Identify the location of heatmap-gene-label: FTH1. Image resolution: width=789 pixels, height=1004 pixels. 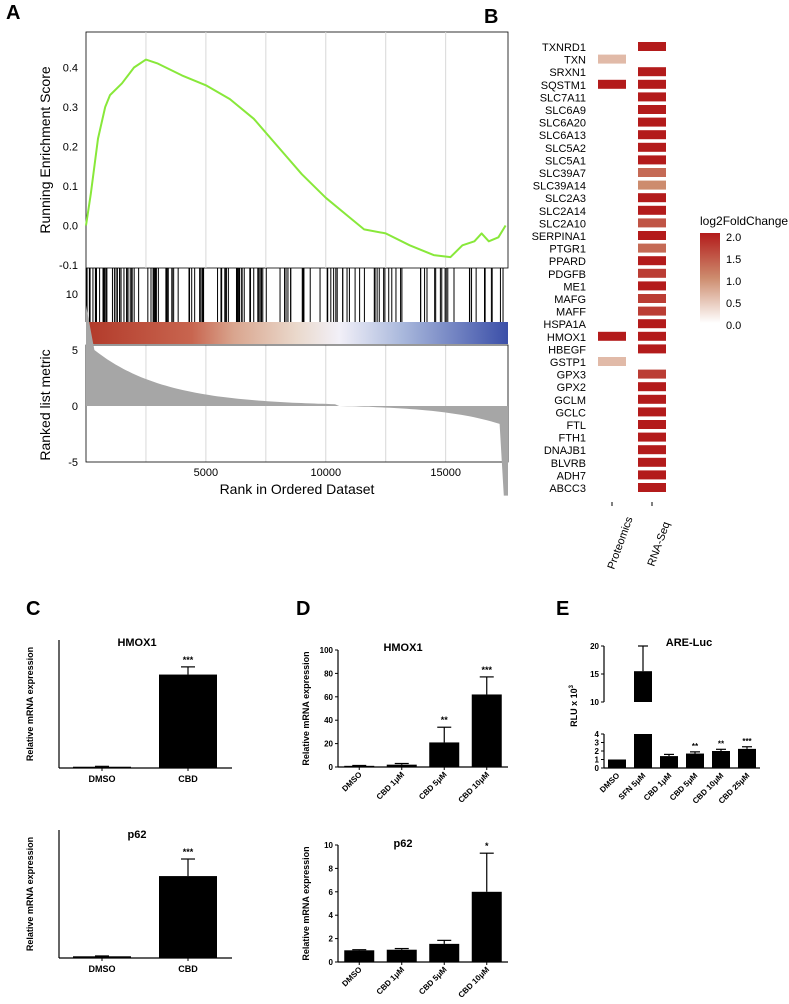
(573, 439).